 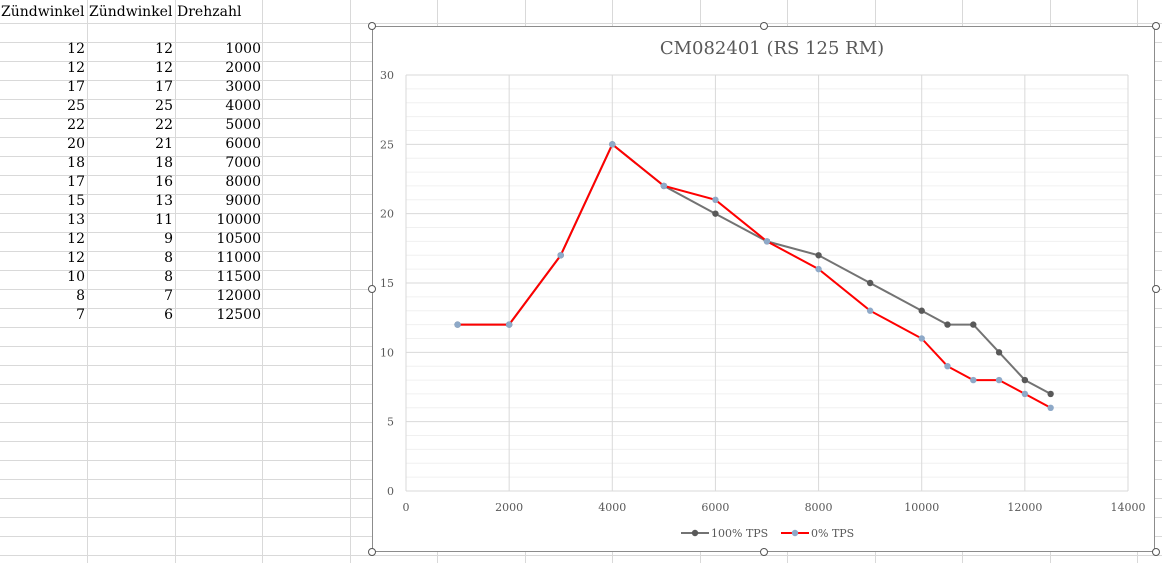 I want to click on cell: 6000, so click(x=243, y=144).